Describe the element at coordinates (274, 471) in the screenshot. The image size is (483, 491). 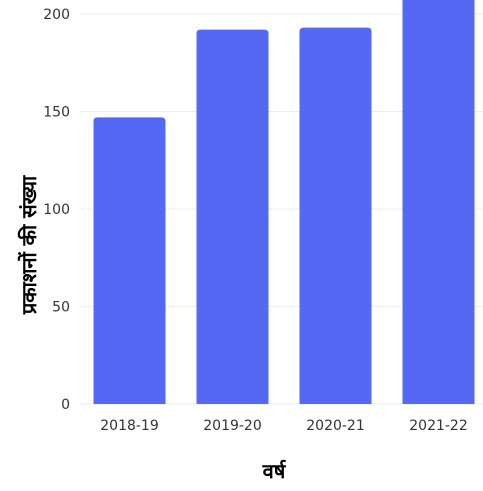
I see `x-axis-title: वर्ष` at that location.